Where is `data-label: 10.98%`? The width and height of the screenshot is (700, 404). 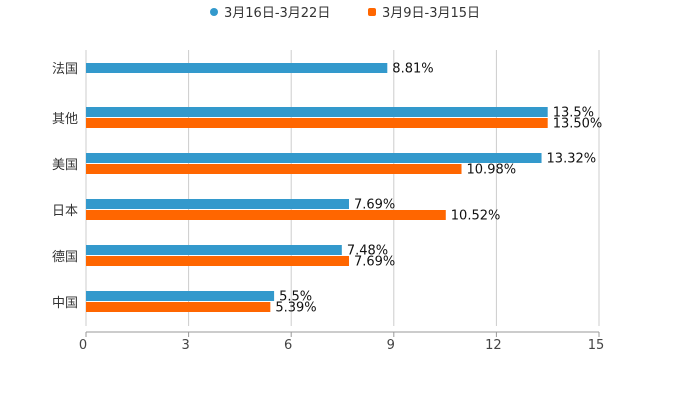
data-label: 10.98% is located at coordinates (492, 170).